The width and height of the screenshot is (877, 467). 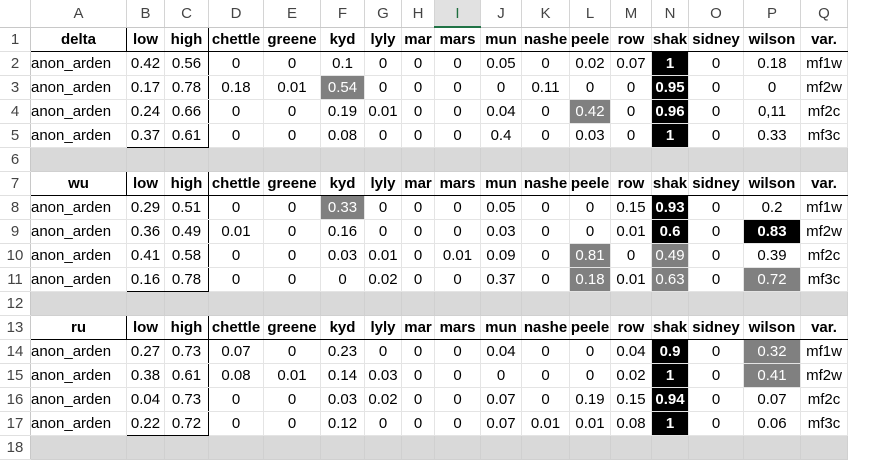 I want to click on cell: 0.37, so click(x=501, y=279).